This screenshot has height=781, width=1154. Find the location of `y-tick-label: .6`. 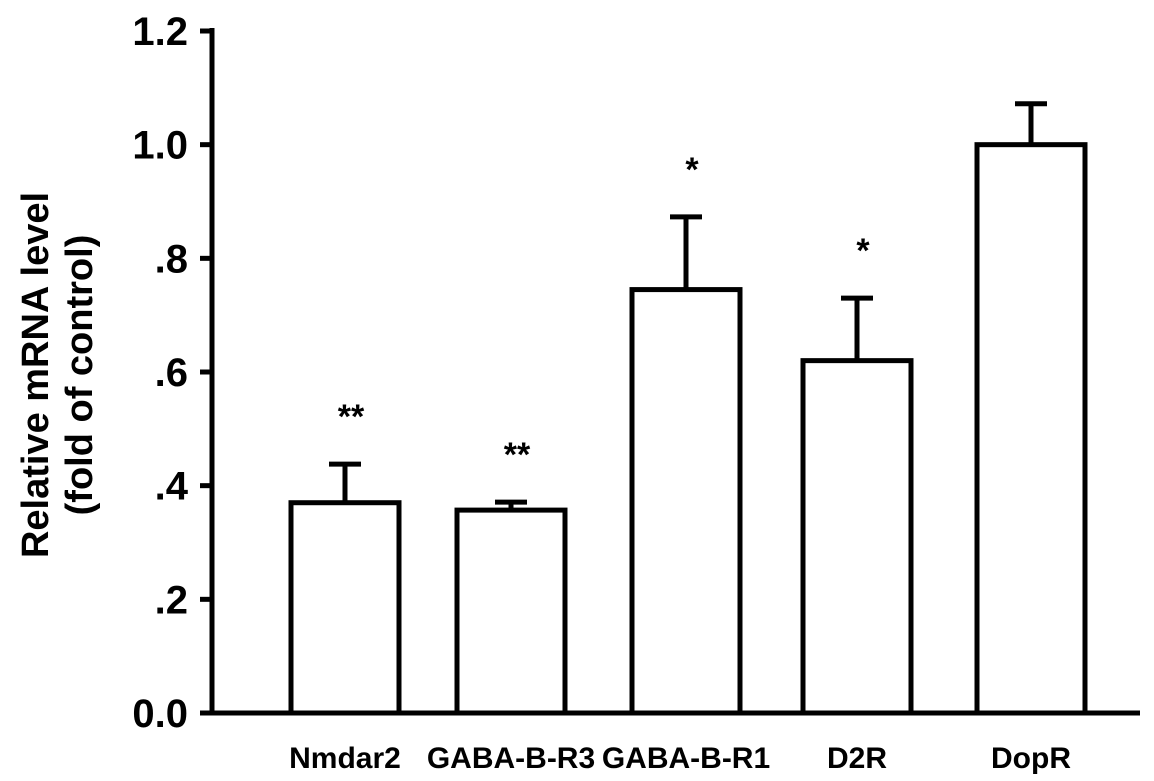

y-tick-label: .6 is located at coordinates (171, 373).